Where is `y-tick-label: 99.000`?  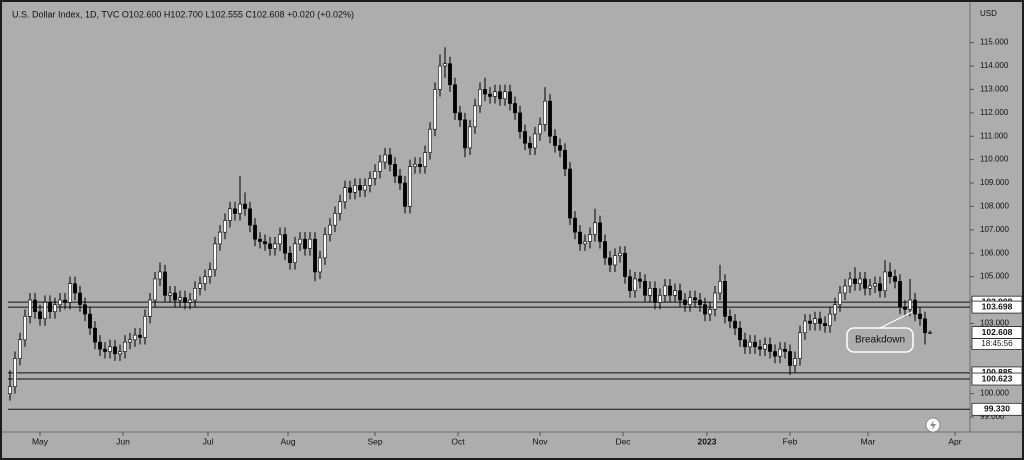
y-tick-label: 99.000 is located at coordinates (992, 416).